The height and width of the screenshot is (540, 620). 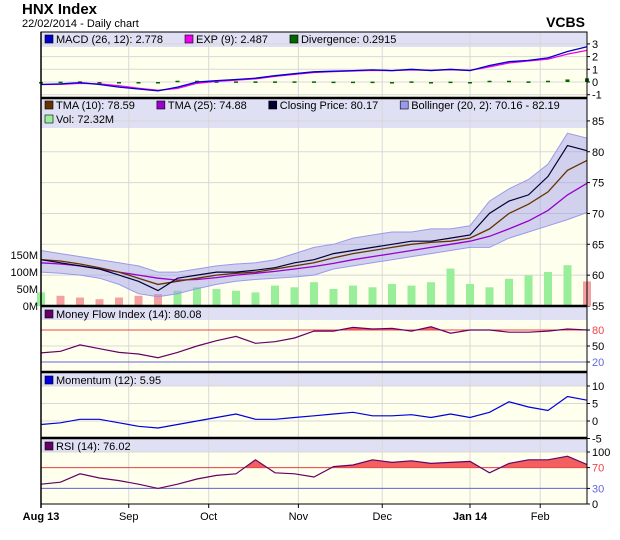 What do you see at coordinates (598, 122) in the screenshot?
I see `y-tick-label: 85` at bounding box center [598, 122].